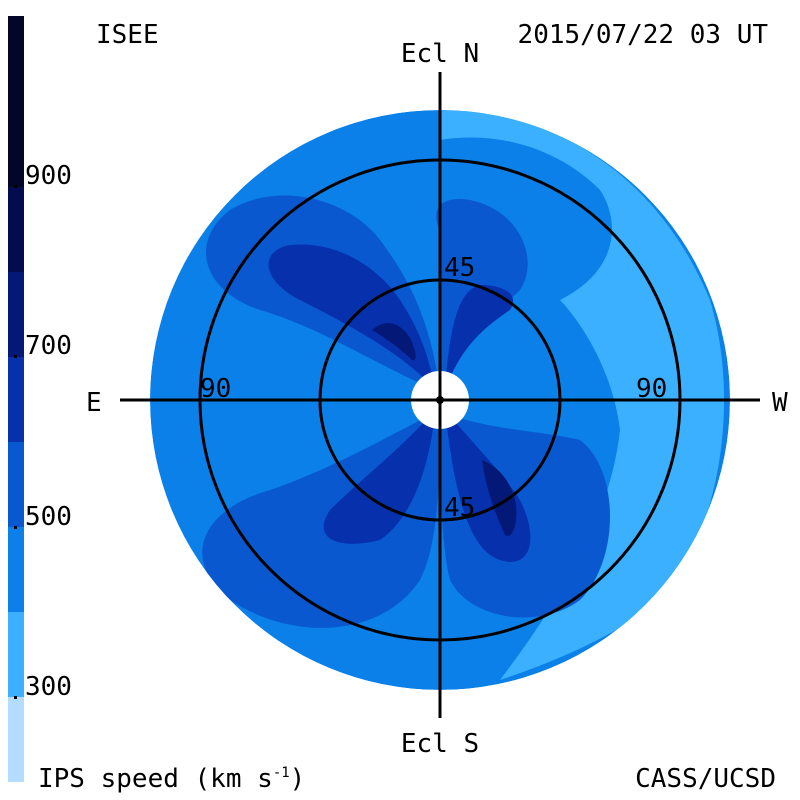  What do you see at coordinates (440, 54) in the screenshot?
I see `axis-label-north: Ecl N` at bounding box center [440, 54].